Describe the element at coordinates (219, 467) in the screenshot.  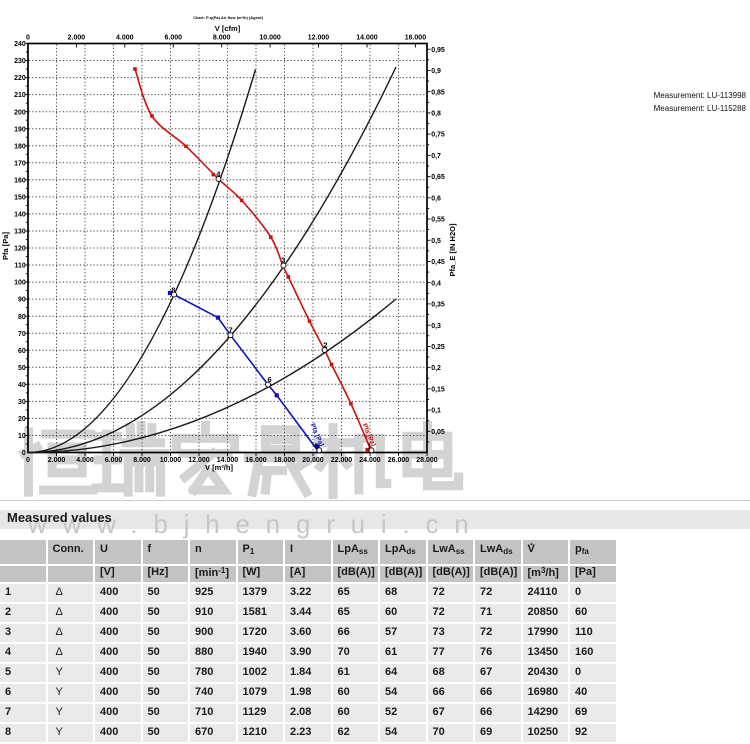
I see `svg-text: V [m³/h]` at that location.